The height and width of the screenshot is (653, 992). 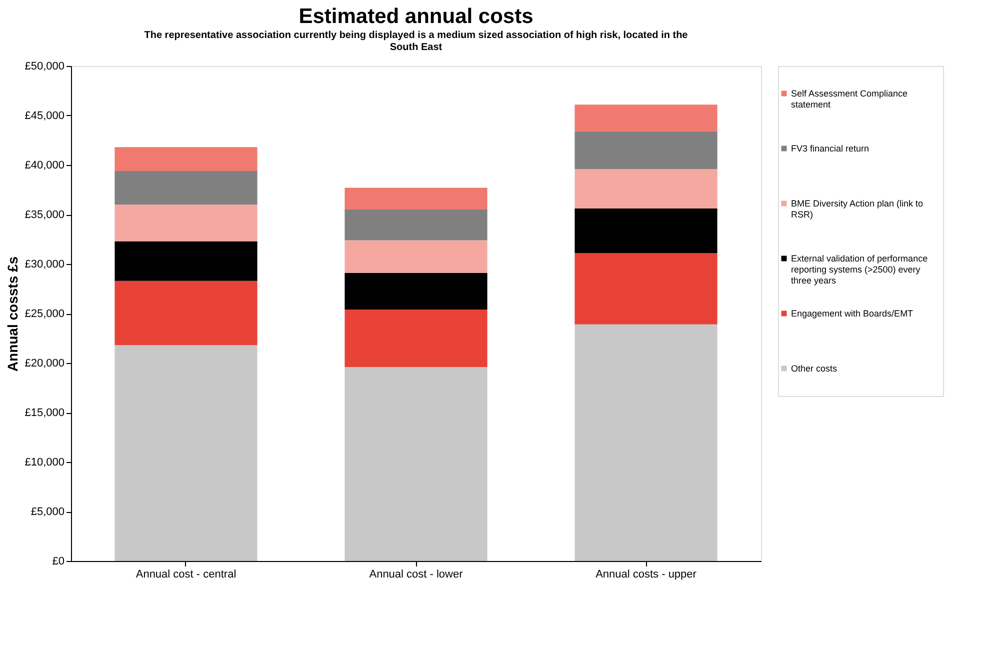 What do you see at coordinates (44, 264) in the screenshot?
I see `y-tick-label: £30,000` at bounding box center [44, 264].